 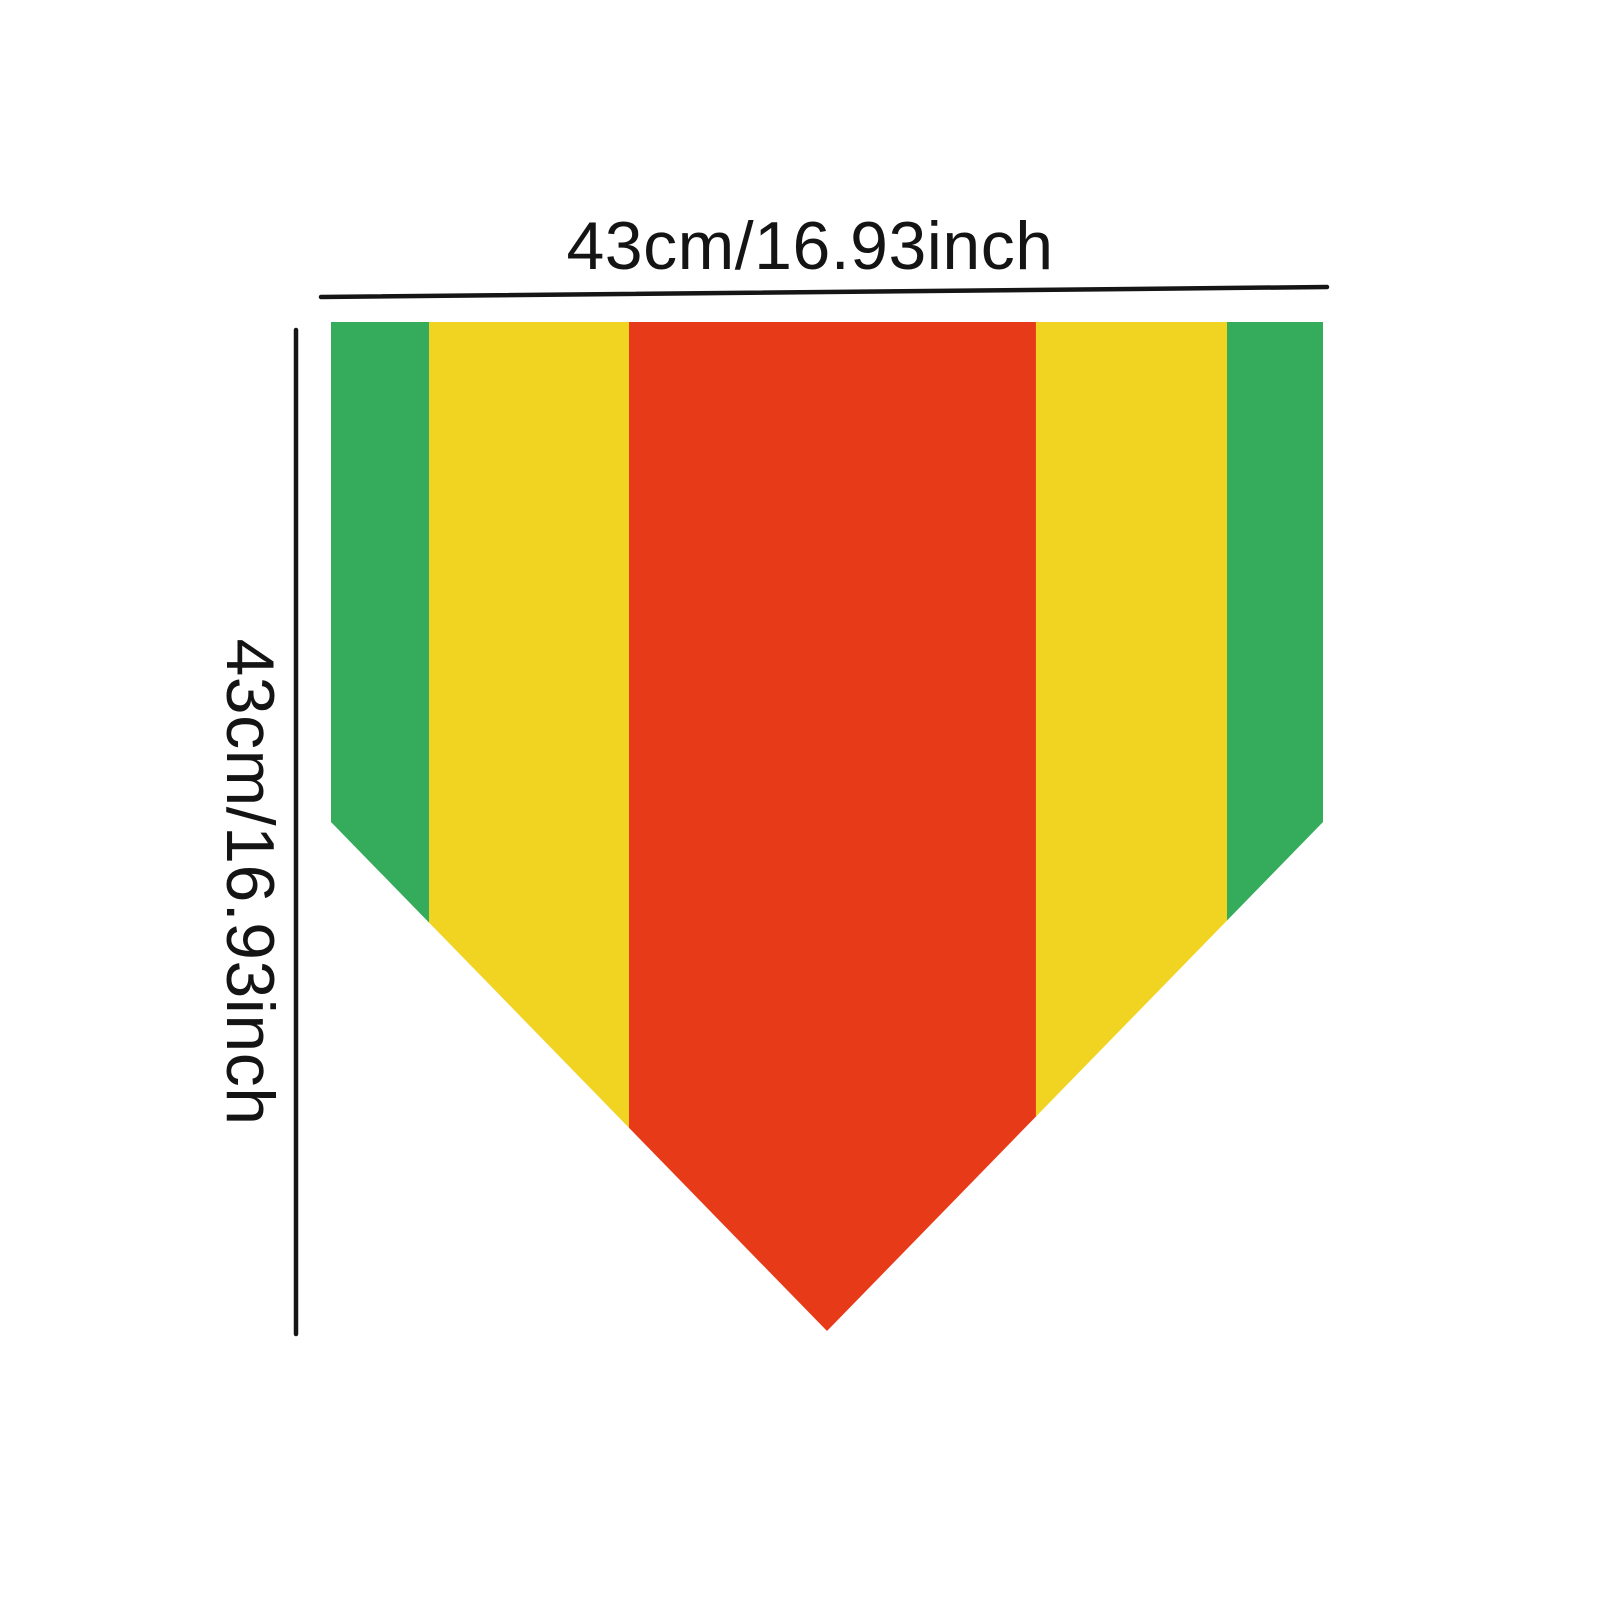 What do you see at coordinates (810, 246) in the screenshot?
I see `width-dimension-label: 43cm/16.93inch` at bounding box center [810, 246].